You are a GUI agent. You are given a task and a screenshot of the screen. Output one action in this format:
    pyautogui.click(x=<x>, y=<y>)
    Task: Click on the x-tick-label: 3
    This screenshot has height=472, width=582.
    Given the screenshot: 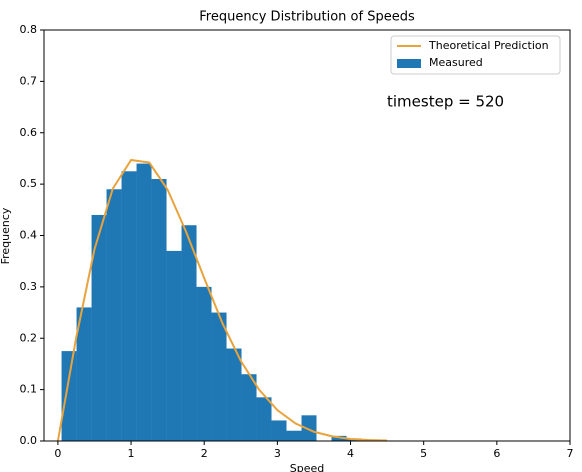 What is the action you would take?
    pyautogui.click(x=277, y=453)
    